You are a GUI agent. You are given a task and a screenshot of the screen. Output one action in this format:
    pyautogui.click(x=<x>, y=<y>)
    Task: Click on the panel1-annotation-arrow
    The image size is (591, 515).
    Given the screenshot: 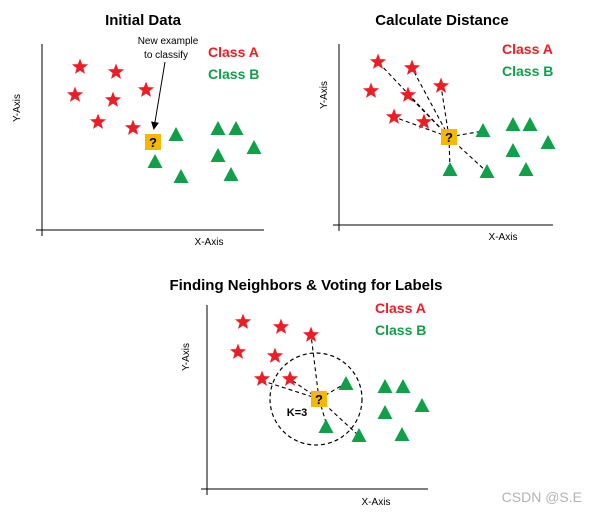 What is the action you would take?
    pyautogui.click(x=158, y=95)
    